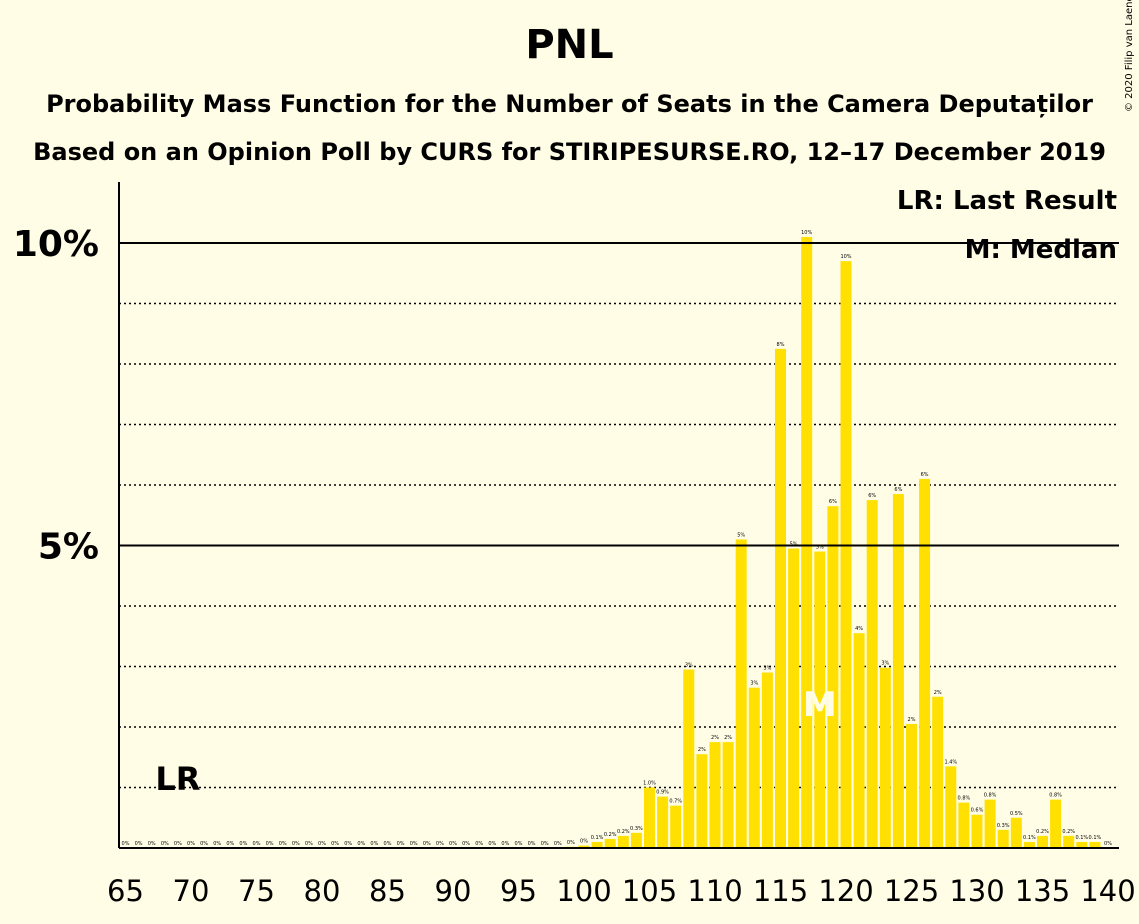 This screenshot has height=924, width=1139. I want to click on legend-last-result: LR: Last Result, so click(1007, 201).